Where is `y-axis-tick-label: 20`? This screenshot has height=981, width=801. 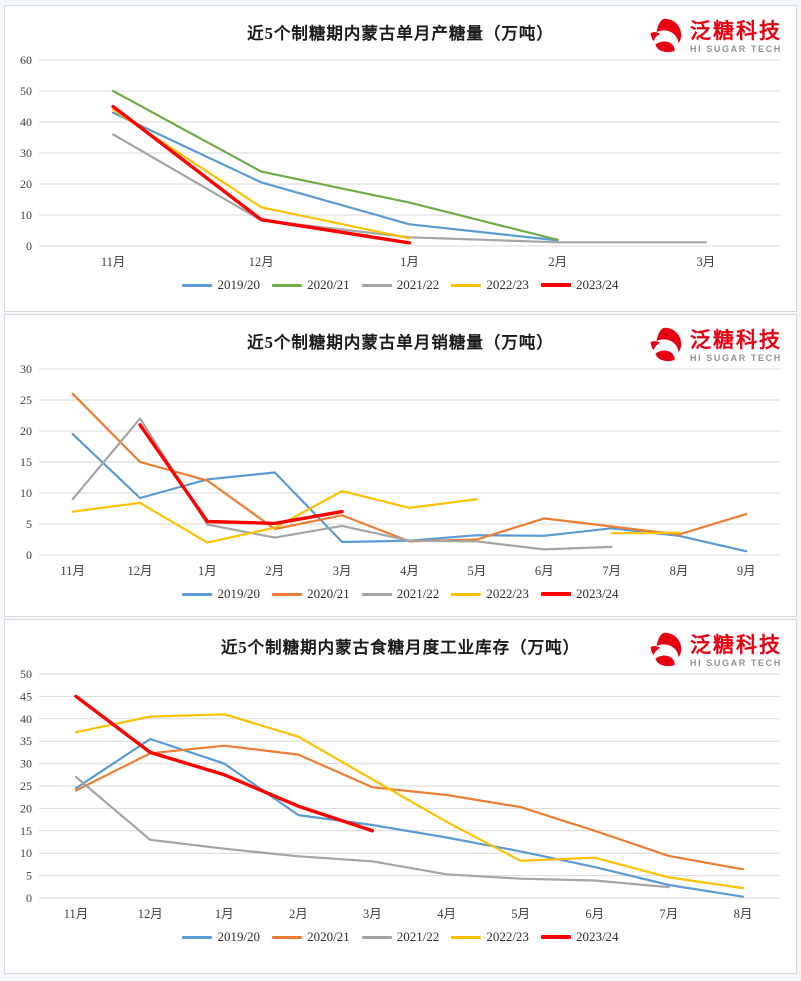 y-axis-tick-label: 20 is located at coordinates (26, 184).